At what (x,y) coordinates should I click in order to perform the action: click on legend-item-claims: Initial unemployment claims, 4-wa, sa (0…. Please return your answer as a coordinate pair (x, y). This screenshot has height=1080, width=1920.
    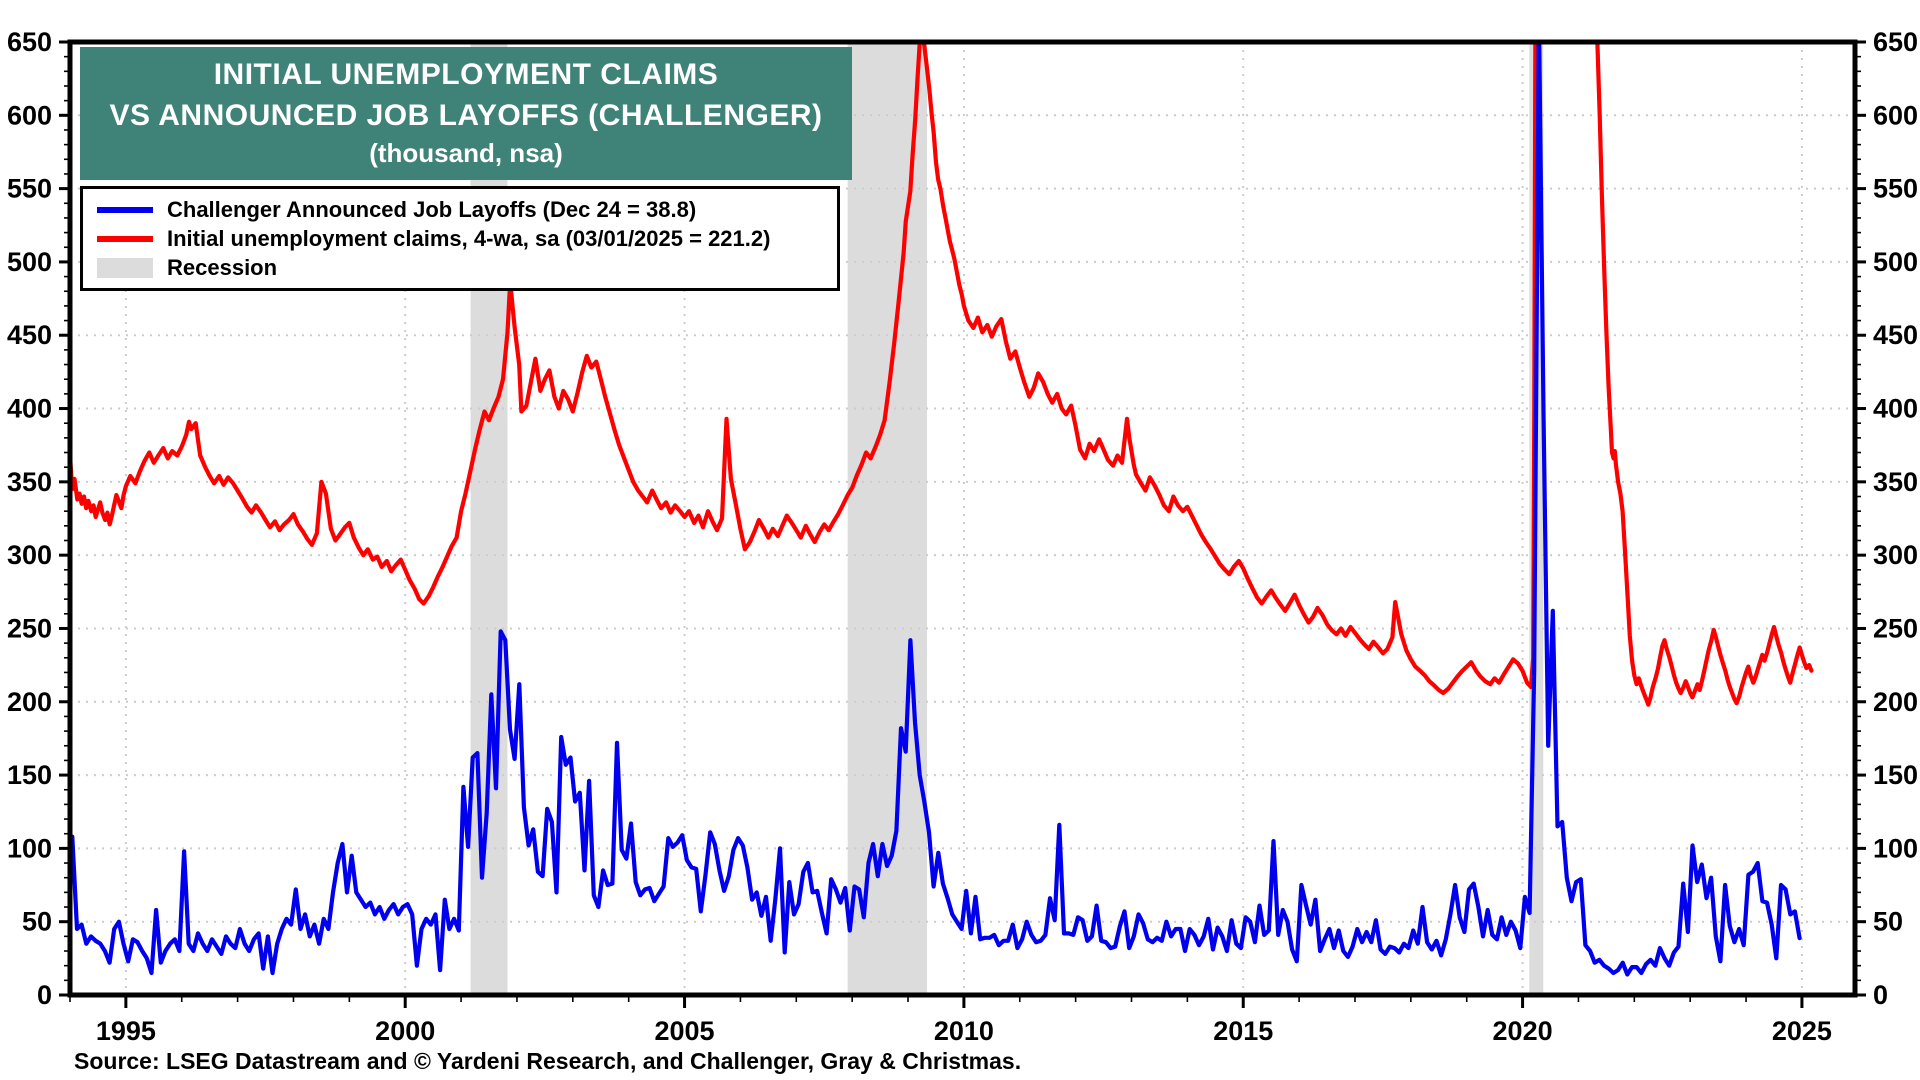
    Looking at the image, I should click on (462, 238).